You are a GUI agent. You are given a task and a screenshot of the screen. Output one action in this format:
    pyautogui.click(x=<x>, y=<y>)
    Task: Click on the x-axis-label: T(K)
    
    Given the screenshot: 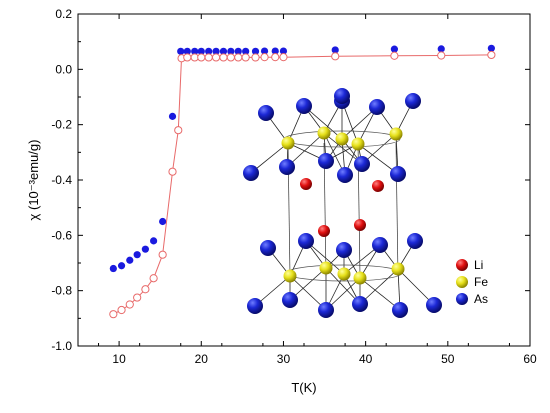 What is the action you would take?
    pyautogui.click(x=303, y=387)
    